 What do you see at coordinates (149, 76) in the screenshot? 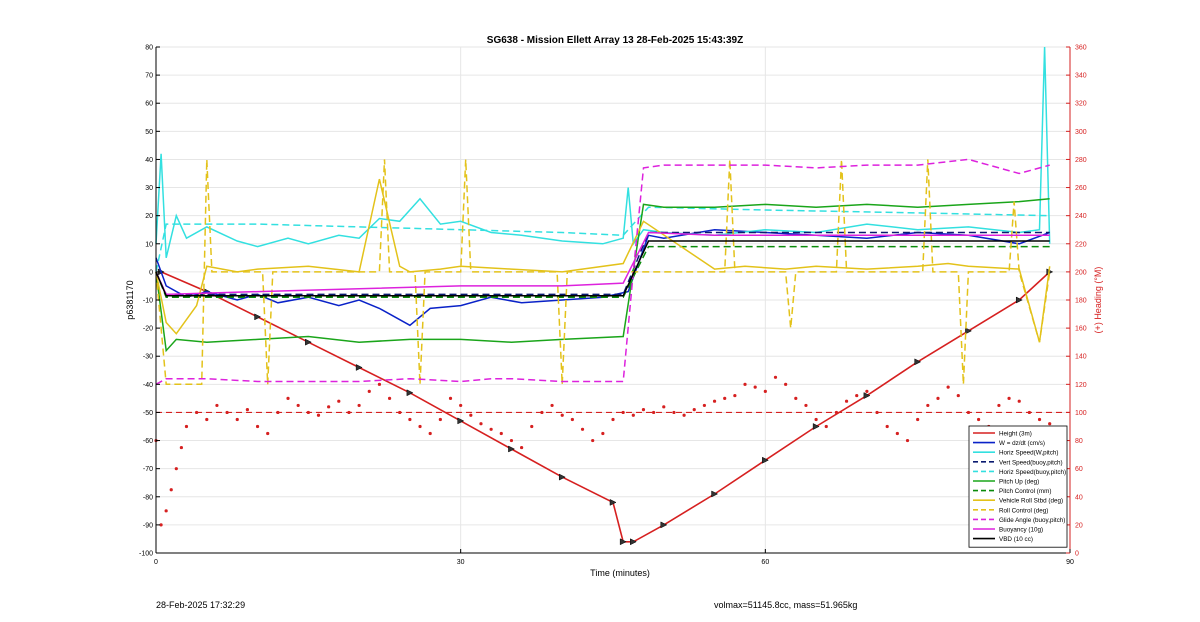
I see `y-tick-label: 70` at bounding box center [149, 76].